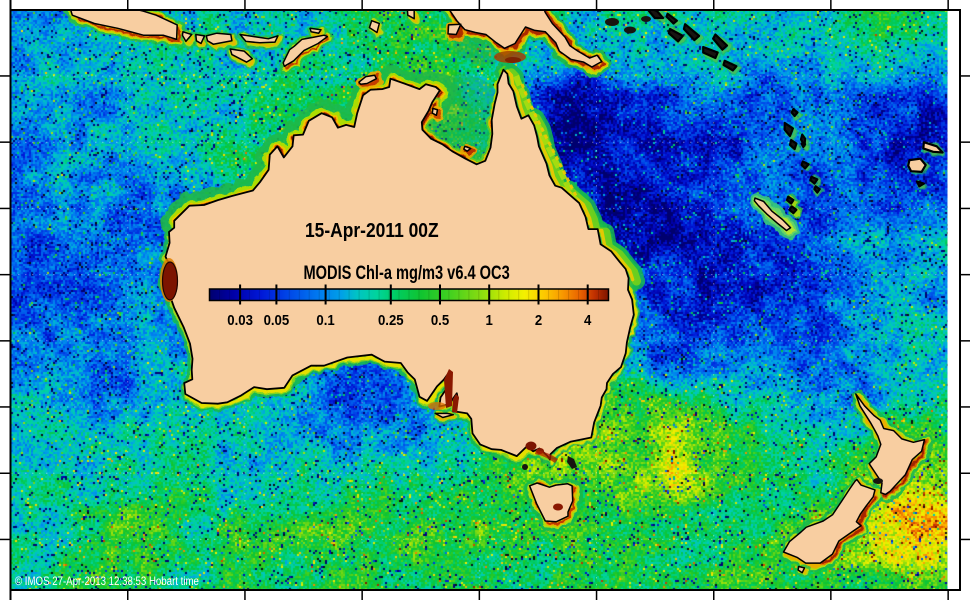 The image size is (970, 600). I want to click on svg-text: 2, so click(538, 319).